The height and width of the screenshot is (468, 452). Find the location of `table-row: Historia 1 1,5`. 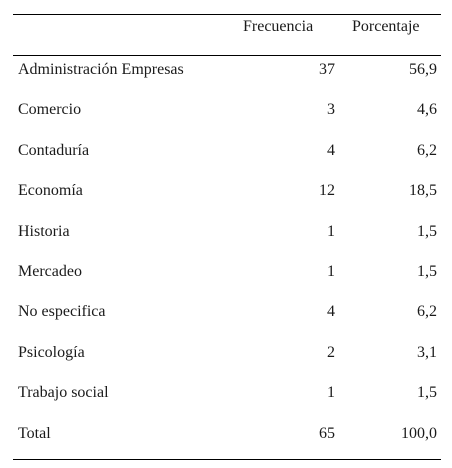

table-row: Historia 1 1,5 is located at coordinates (227, 240).